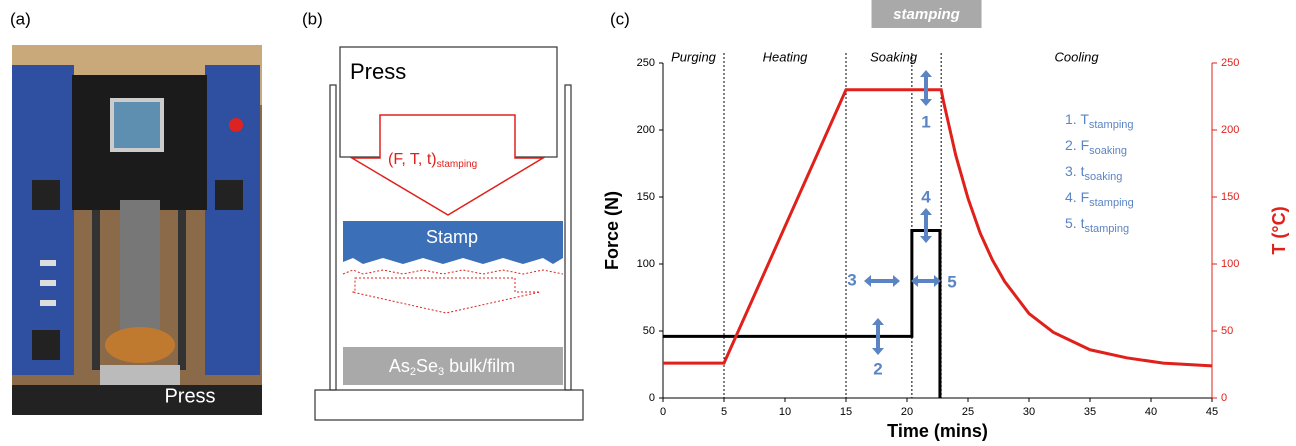  I want to click on stamping-box, so click(926, 14).